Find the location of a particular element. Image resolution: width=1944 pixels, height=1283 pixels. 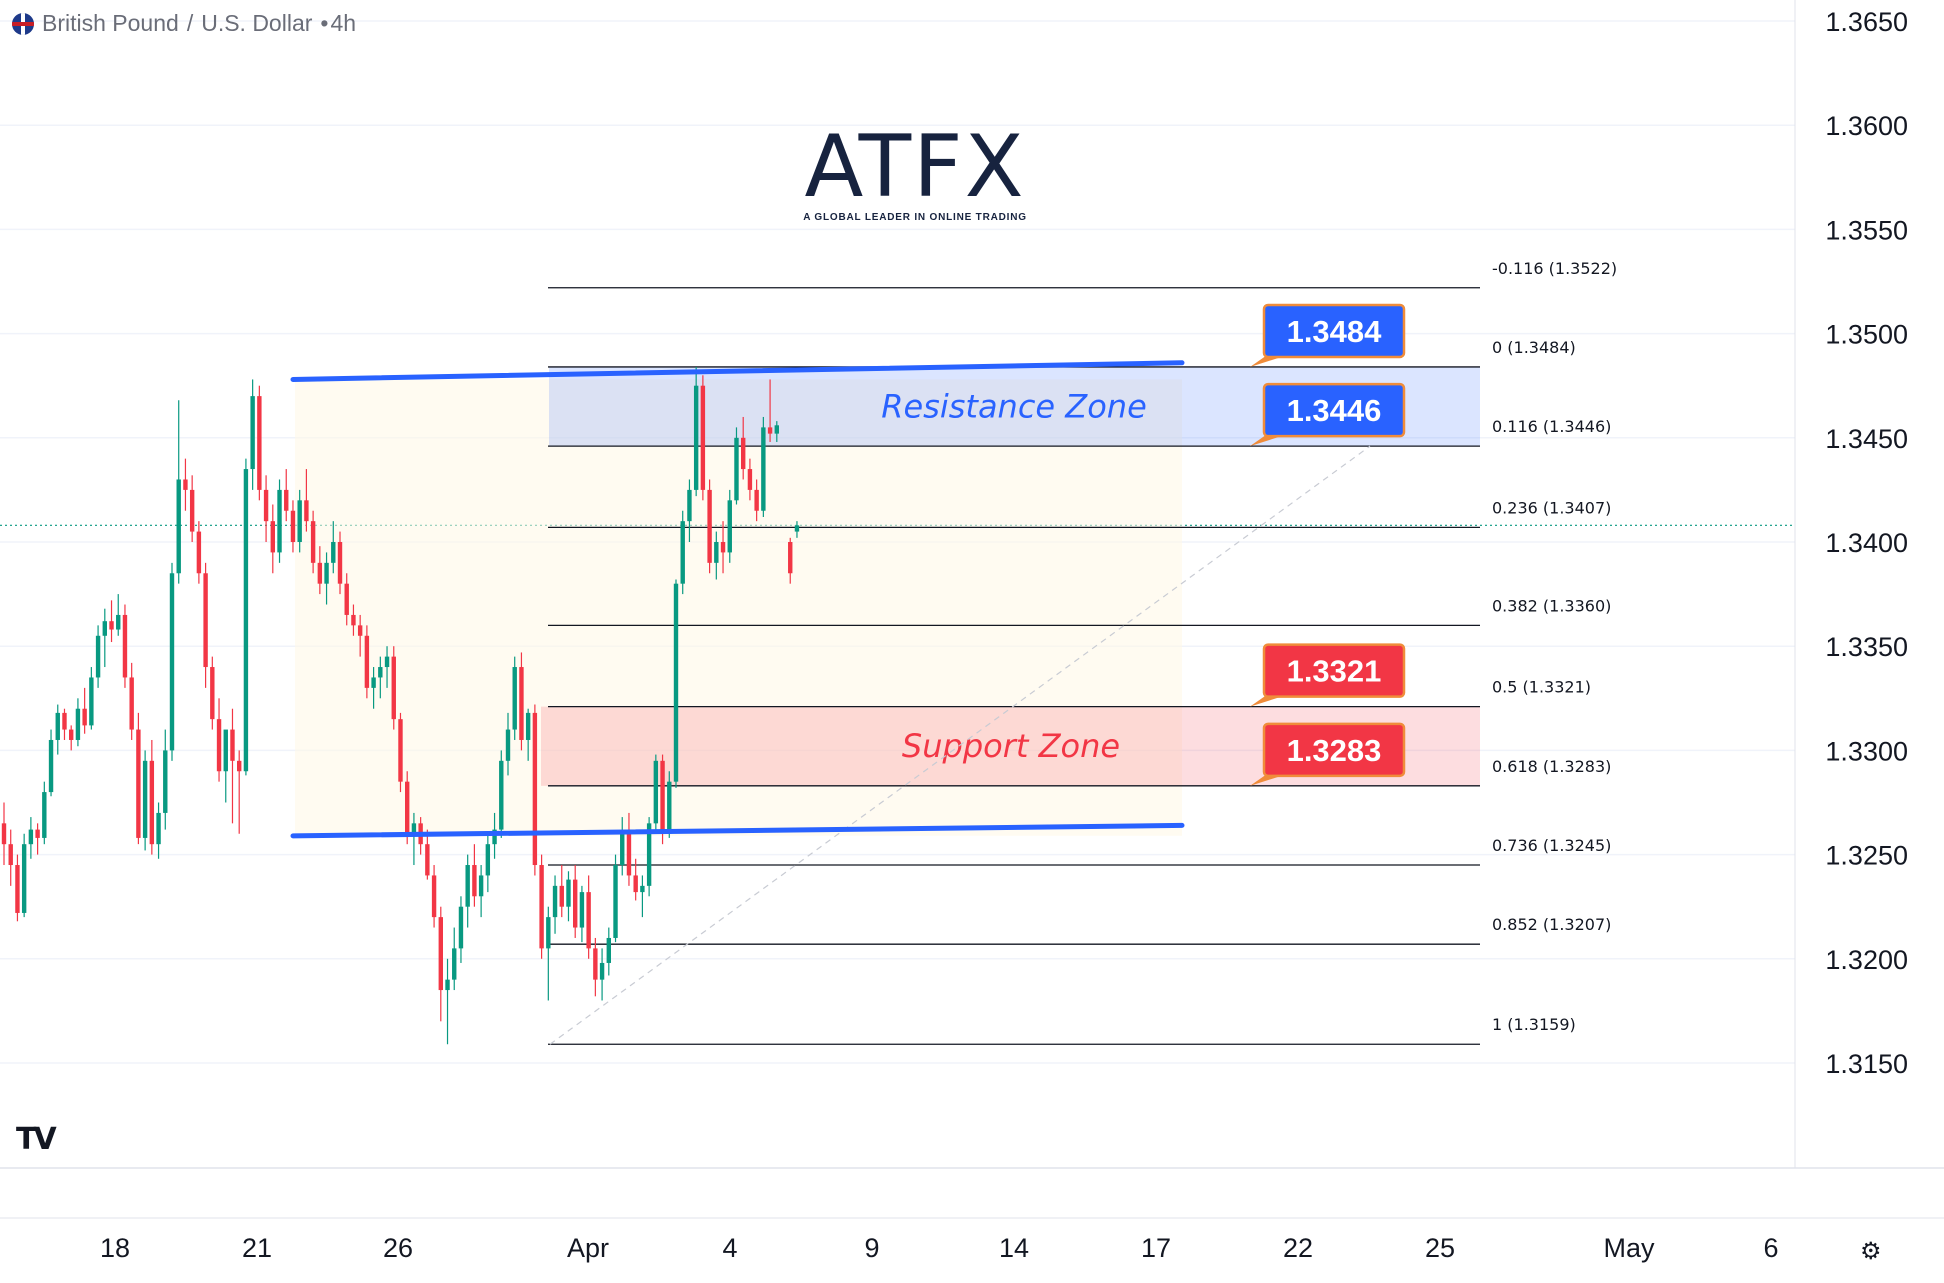

price-tick-label: 1.3450 is located at coordinates (1866, 439).